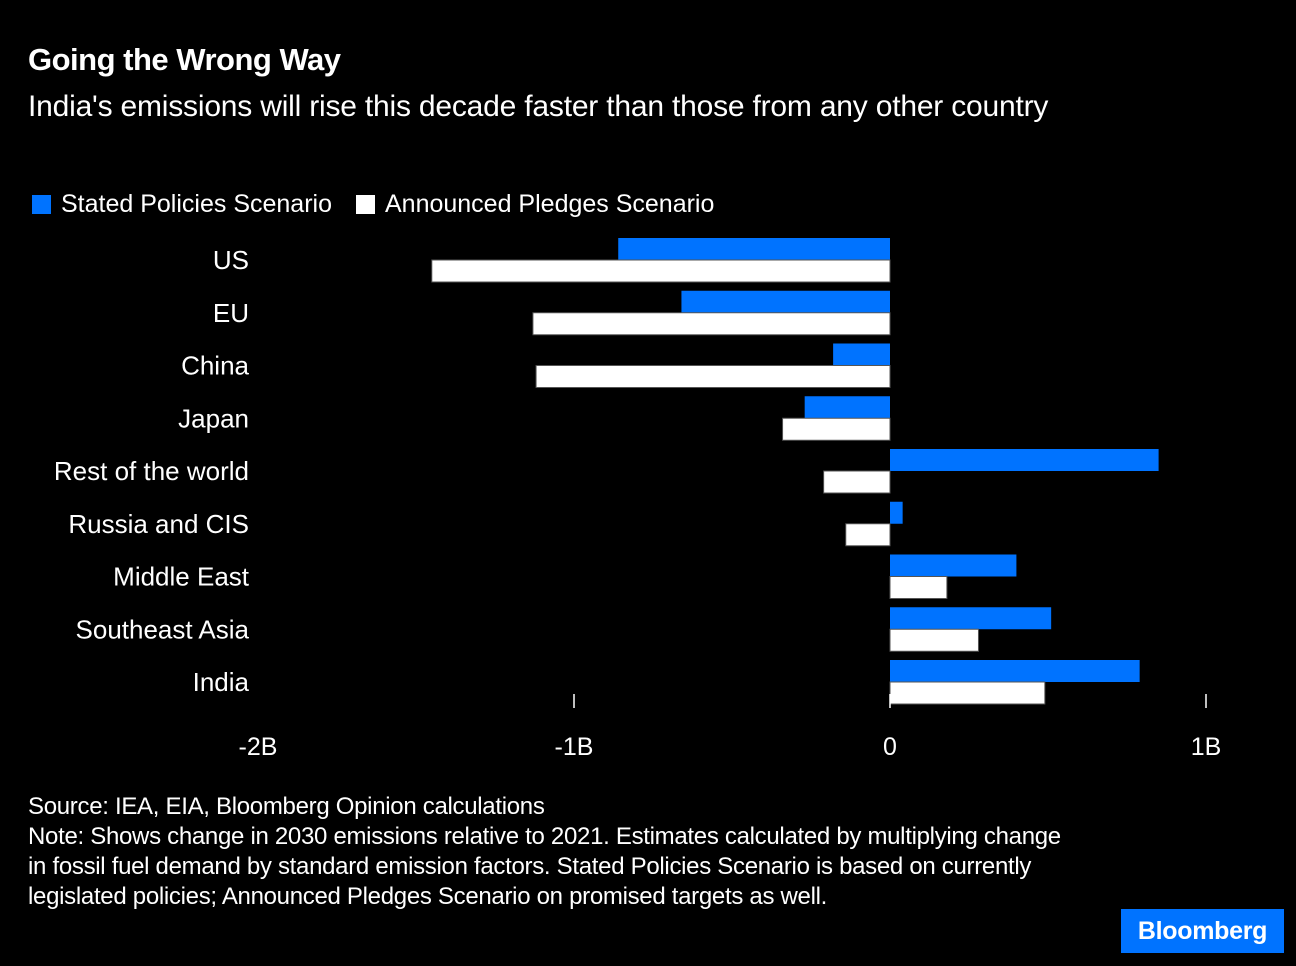 This screenshot has height=966, width=1296. I want to click on bar-rest-of-the-world-announced, so click(857, 482).